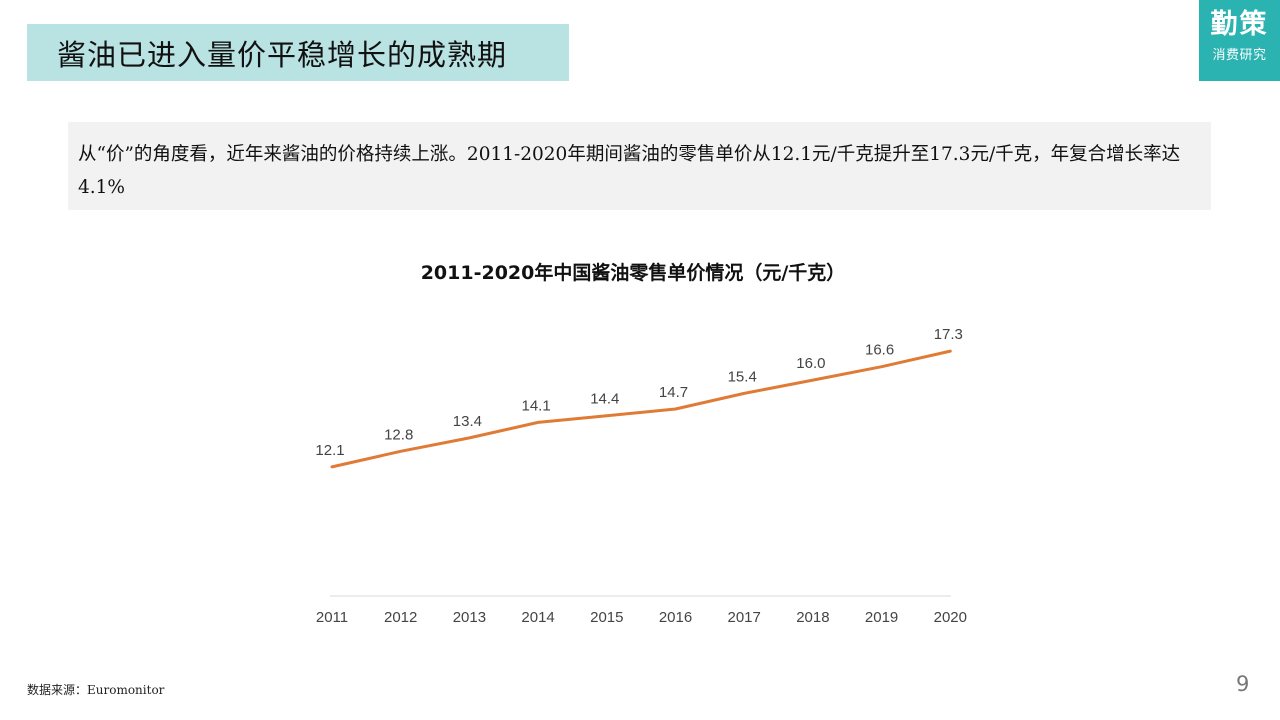 The height and width of the screenshot is (720, 1280). I want to click on page-number: 9, so click(1243, 684).